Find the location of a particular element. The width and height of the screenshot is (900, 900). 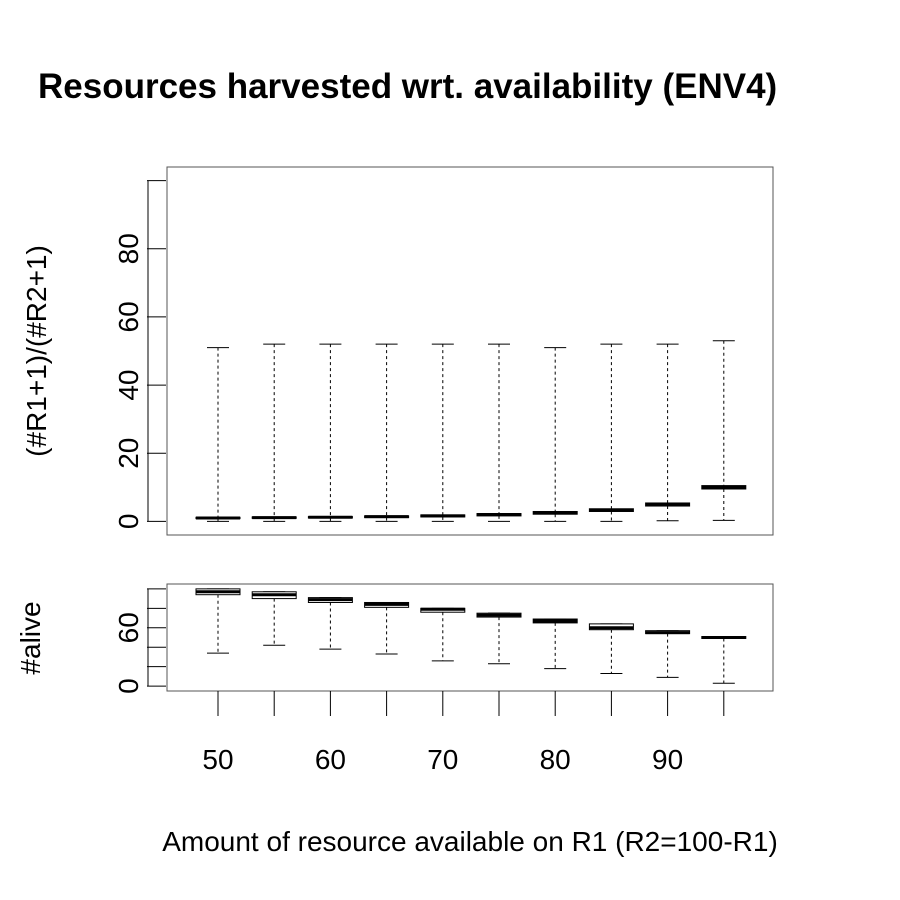

alive-y-tick-label: 60 is located at coordinates (128, 627).